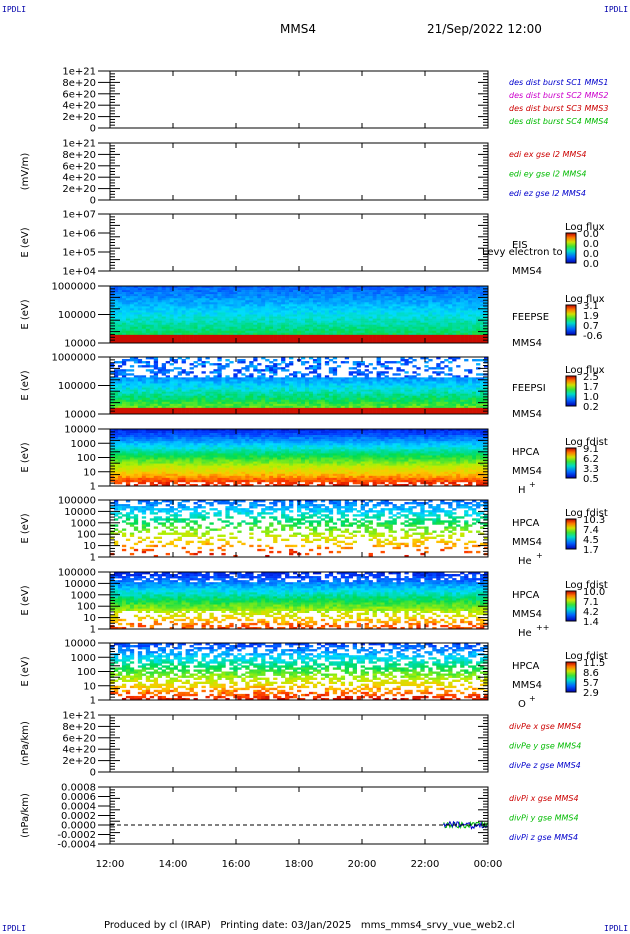 The width and height of the screenshot is (630, 934). I want to click on colorbar-tick-label: -0.6, so click(593, 336).